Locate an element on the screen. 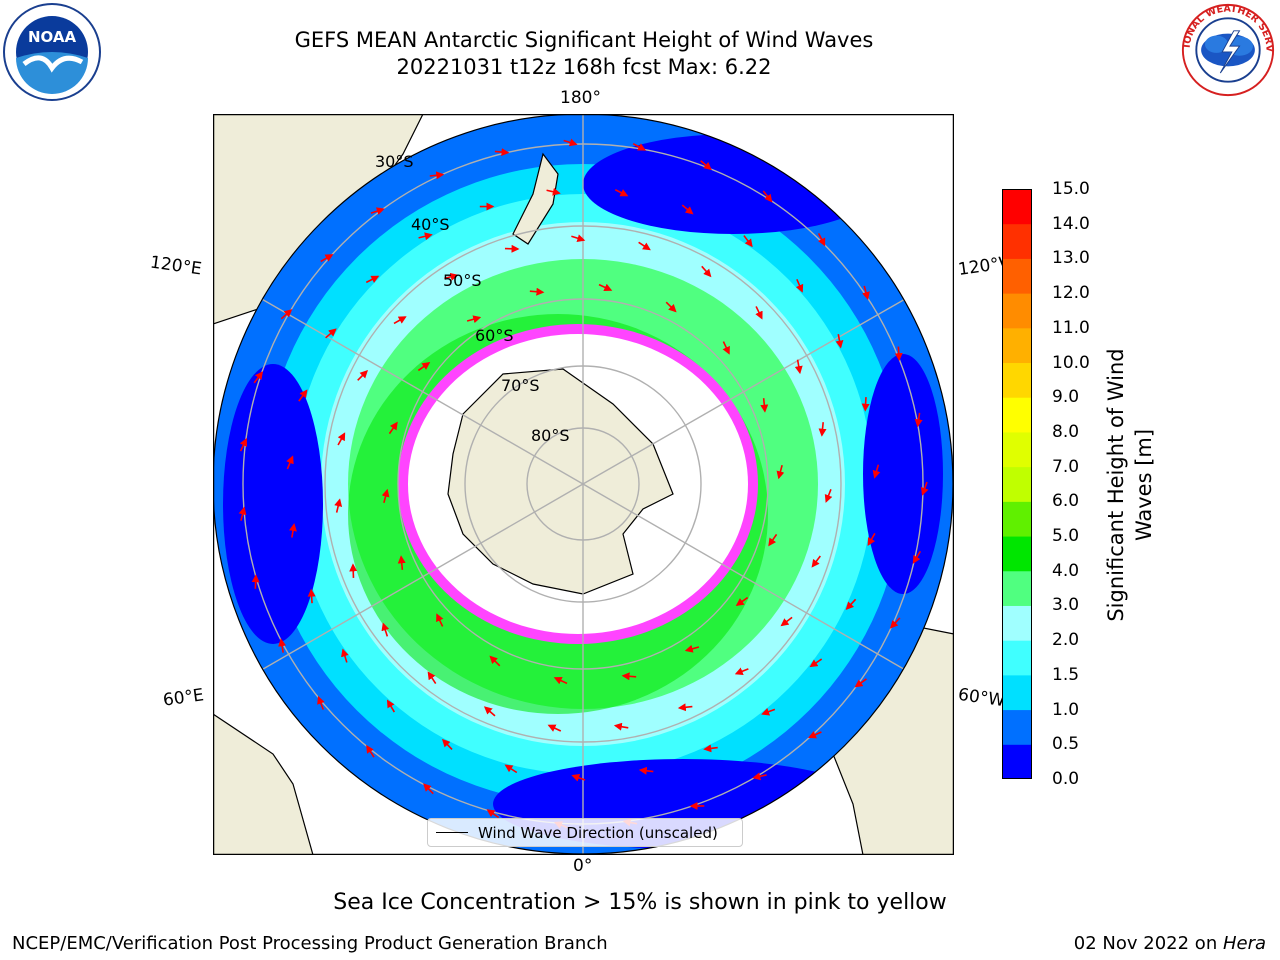 Image resolution: width=1280 pixels, height=960 pixels. antarctica-land is located at coordinates (560, 481).